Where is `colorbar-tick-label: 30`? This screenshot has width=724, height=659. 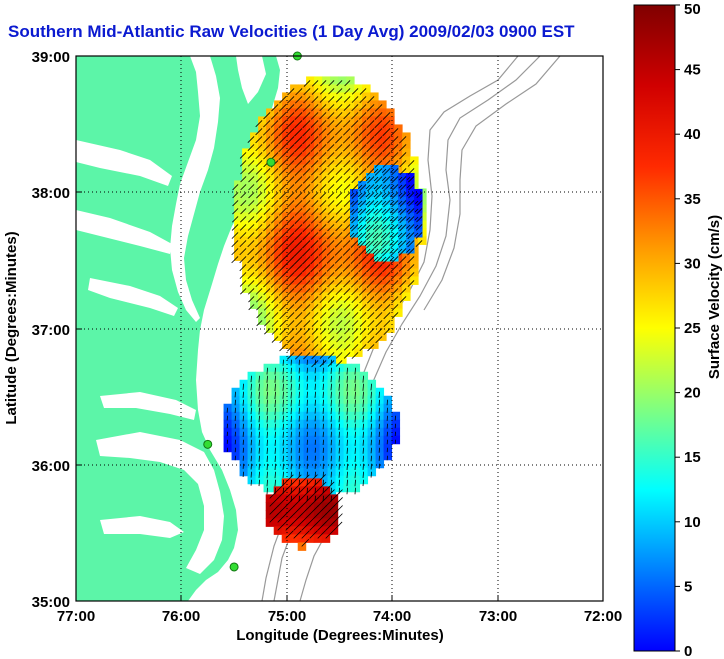
colorbar-tick-label: 30 is located at coordinates (692, 263).